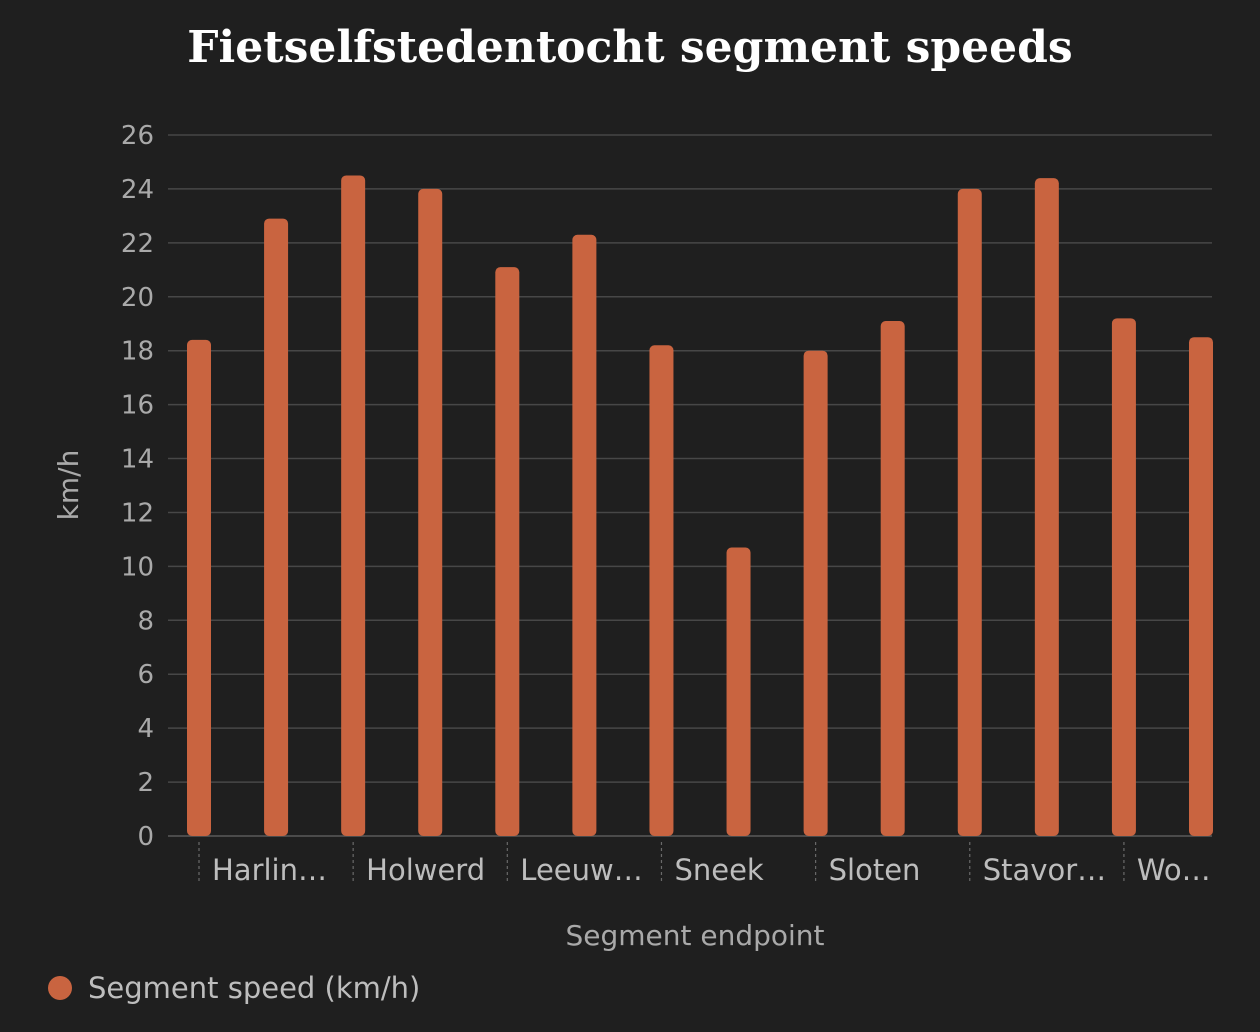  Describe the element at coordinates (137, 567) in the screenshot. I see `y-tick-label: 10` at that location.